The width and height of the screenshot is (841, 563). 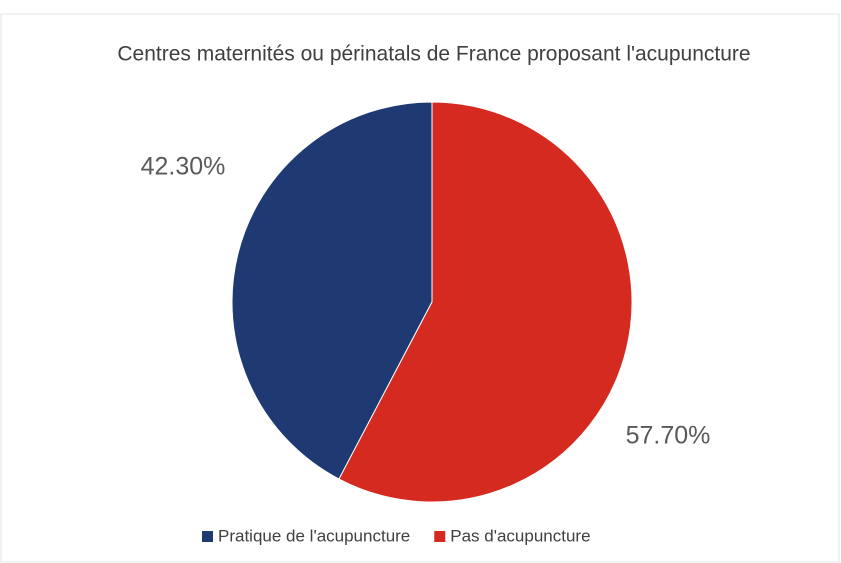 I want to click on legend-label: Pratique de l'acupuncture, so click(x=314, y=535).